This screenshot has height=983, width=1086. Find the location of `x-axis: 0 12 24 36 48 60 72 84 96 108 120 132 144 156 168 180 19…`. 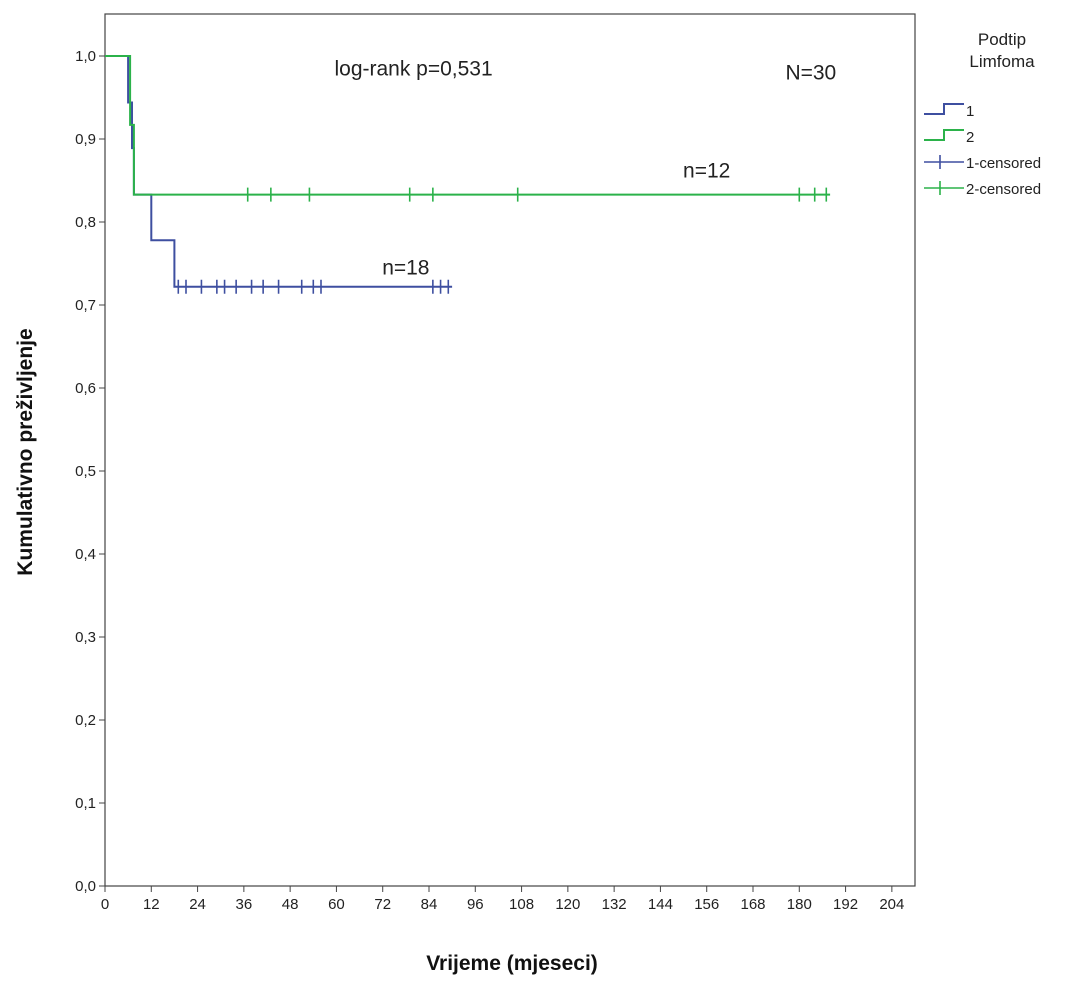

x-axis: 0 12 24 36 48 60 72 84 96 108 120 132 144 156 168 180 19… is located at coordinates (502, 899).